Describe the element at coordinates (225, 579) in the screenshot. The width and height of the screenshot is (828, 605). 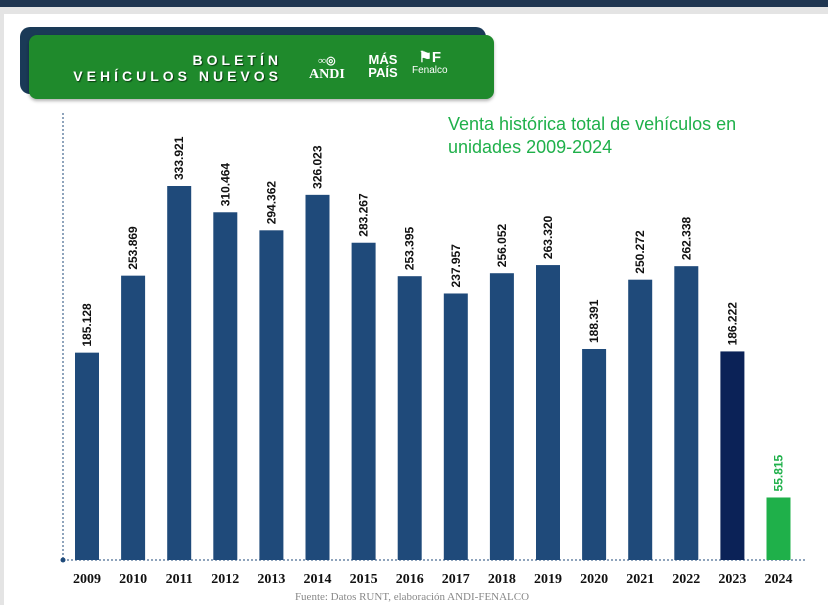
I see `x-tick-2012: 2012` at that location.